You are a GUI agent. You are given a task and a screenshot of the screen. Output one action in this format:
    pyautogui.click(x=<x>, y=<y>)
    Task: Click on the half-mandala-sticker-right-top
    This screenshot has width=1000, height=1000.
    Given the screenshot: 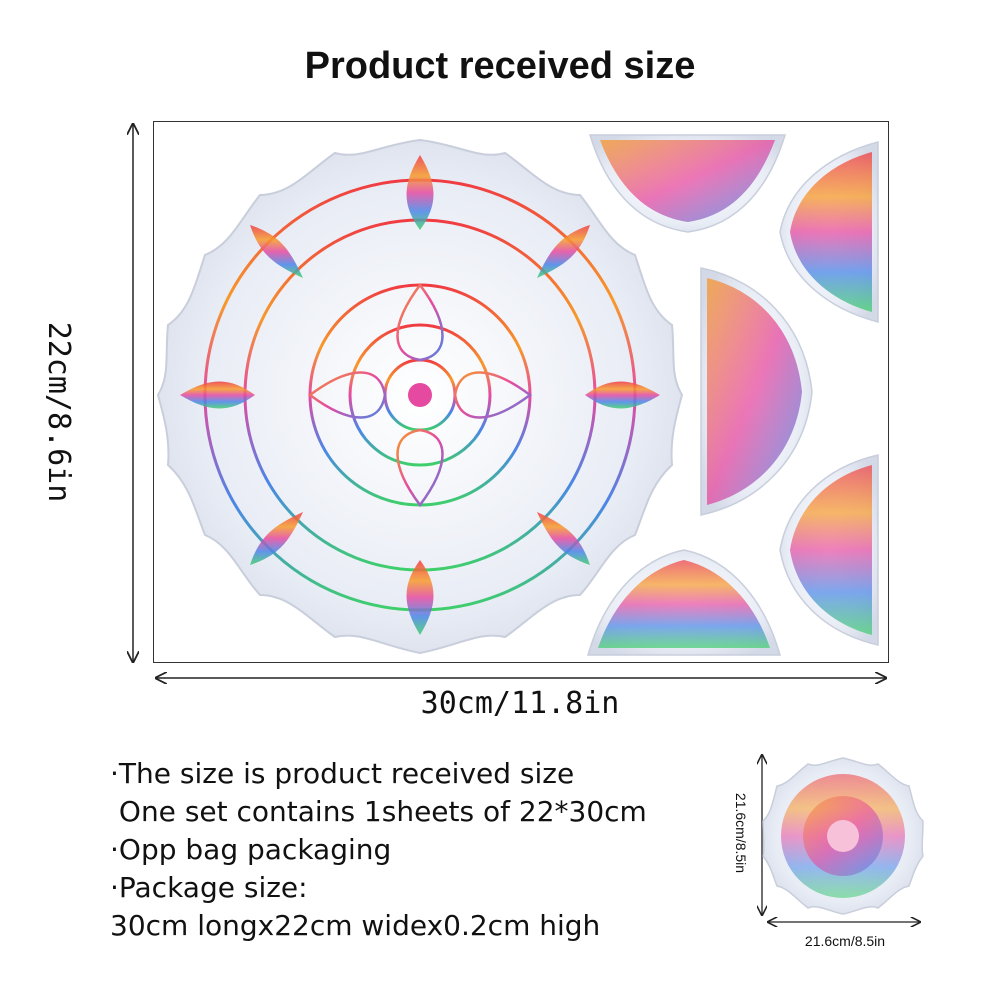 What is the action you would take?
    pyautogui.click(x=829, y=232)
    